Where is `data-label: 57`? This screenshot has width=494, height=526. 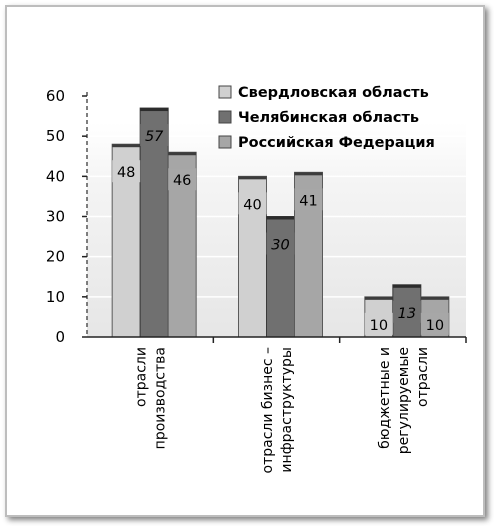
data-label: 57 is located at coordinates (154, 137).